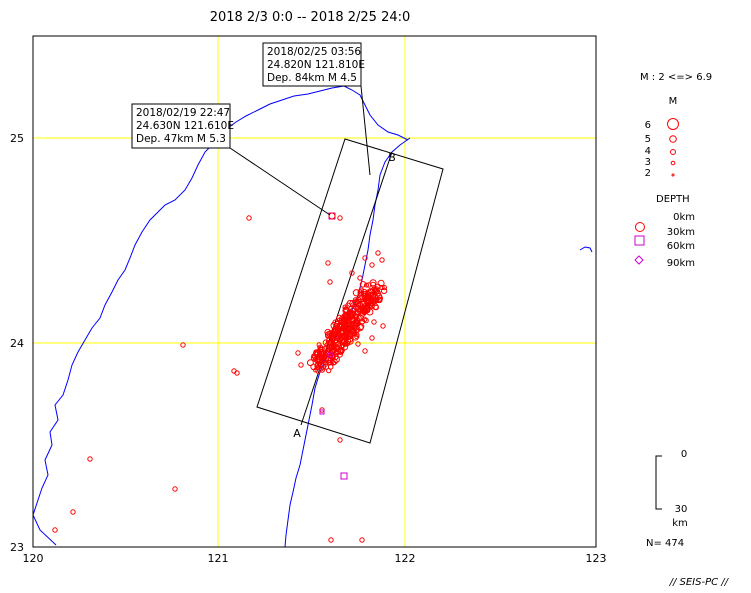  I want to click on callout-1-location: 24.820N 121.810E, so click(316, 65).